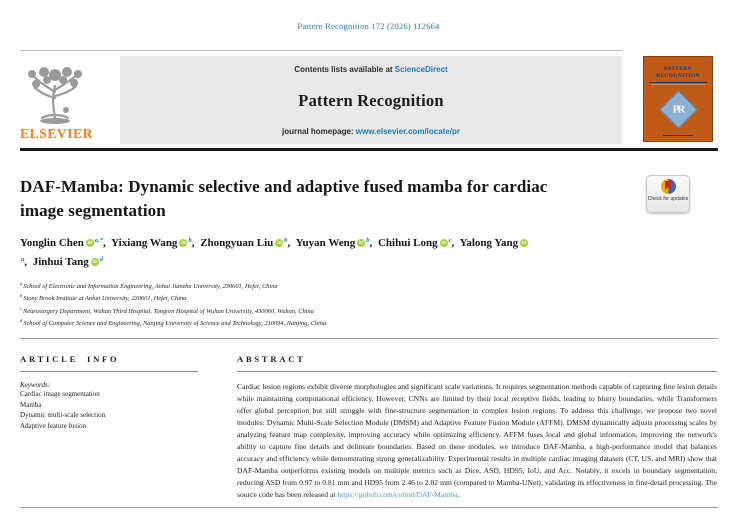 The height and width of the screenshot is (526, 737). What do you see at coordinates (21, 284) in the screenshot?
I see `affiliation-sup: a` at bounding box center [21, 284].